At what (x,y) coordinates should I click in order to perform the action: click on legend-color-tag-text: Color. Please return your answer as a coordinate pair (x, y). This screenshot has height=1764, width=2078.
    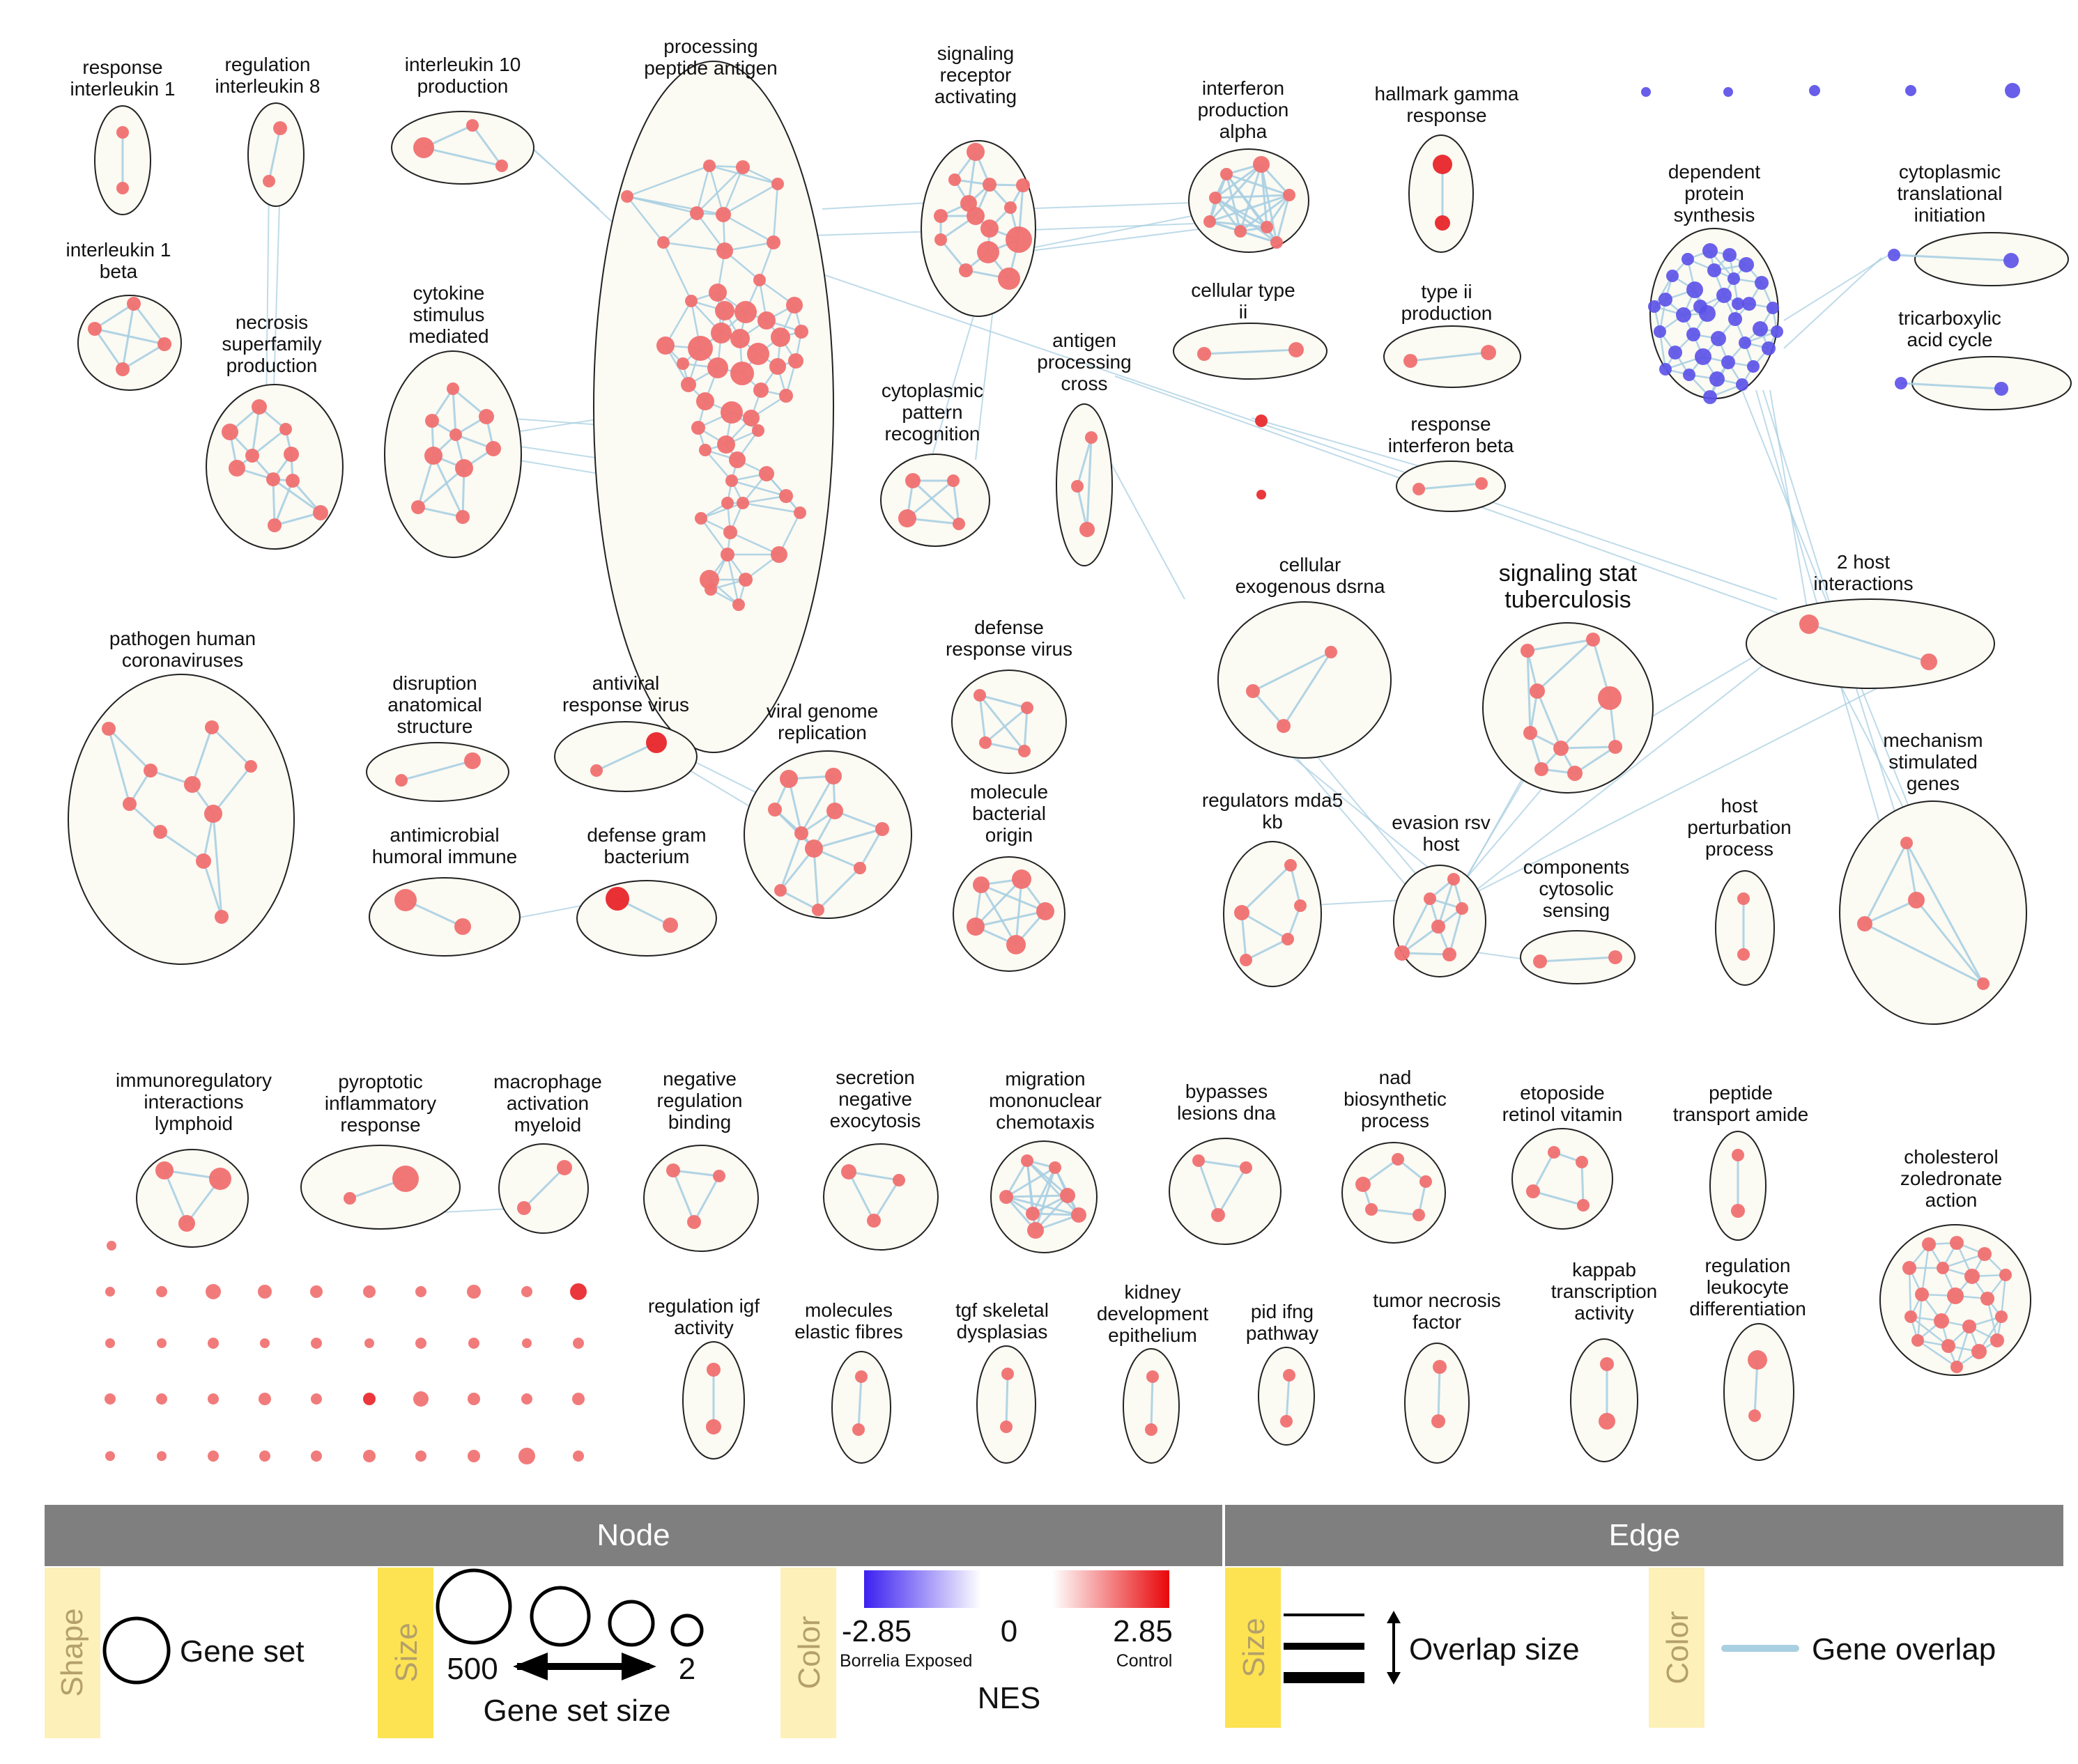
    Looking at the image, I should click on (809, 1652).